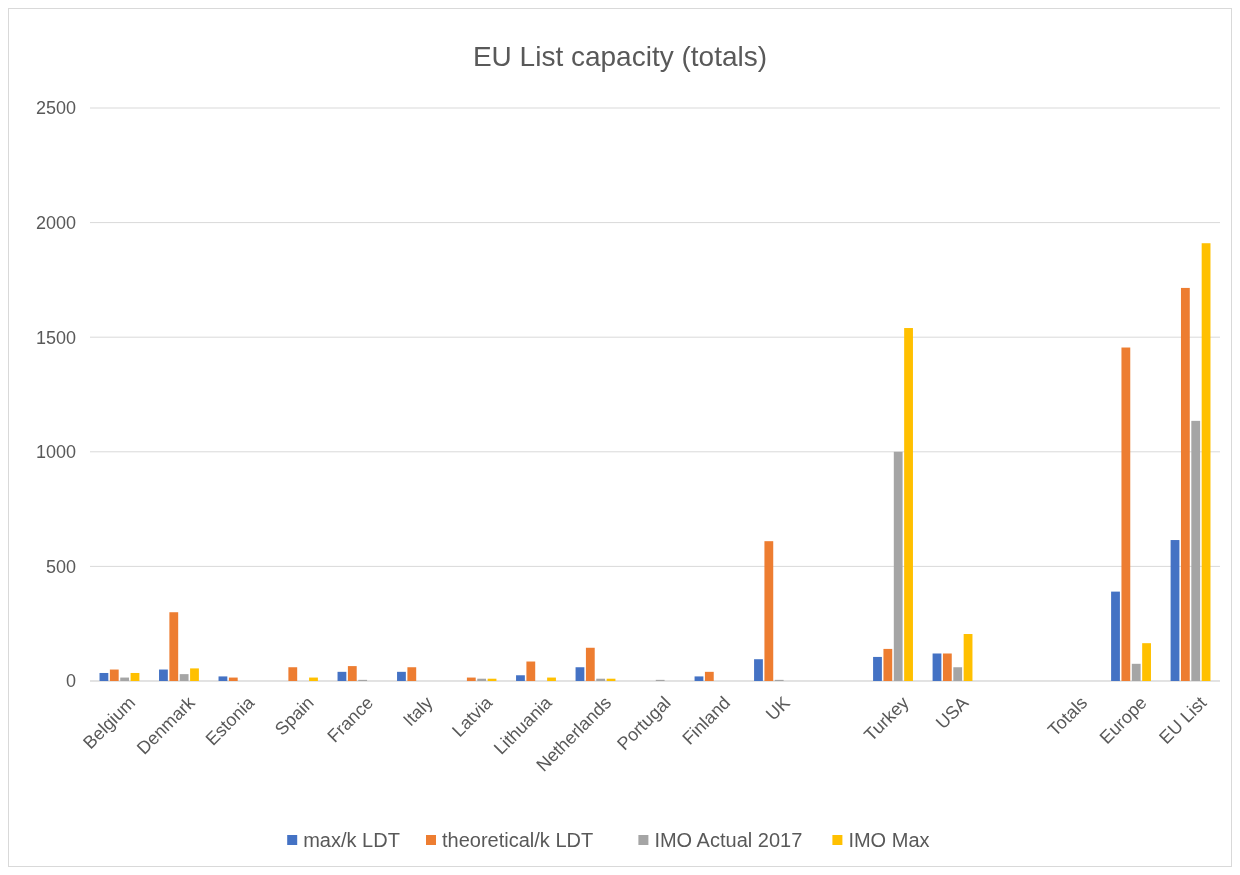 The image size is (1240, 875). Describe the element at coordinates (55, 108) in the screenshot. I see `y-tick-label: 2500` at that location.